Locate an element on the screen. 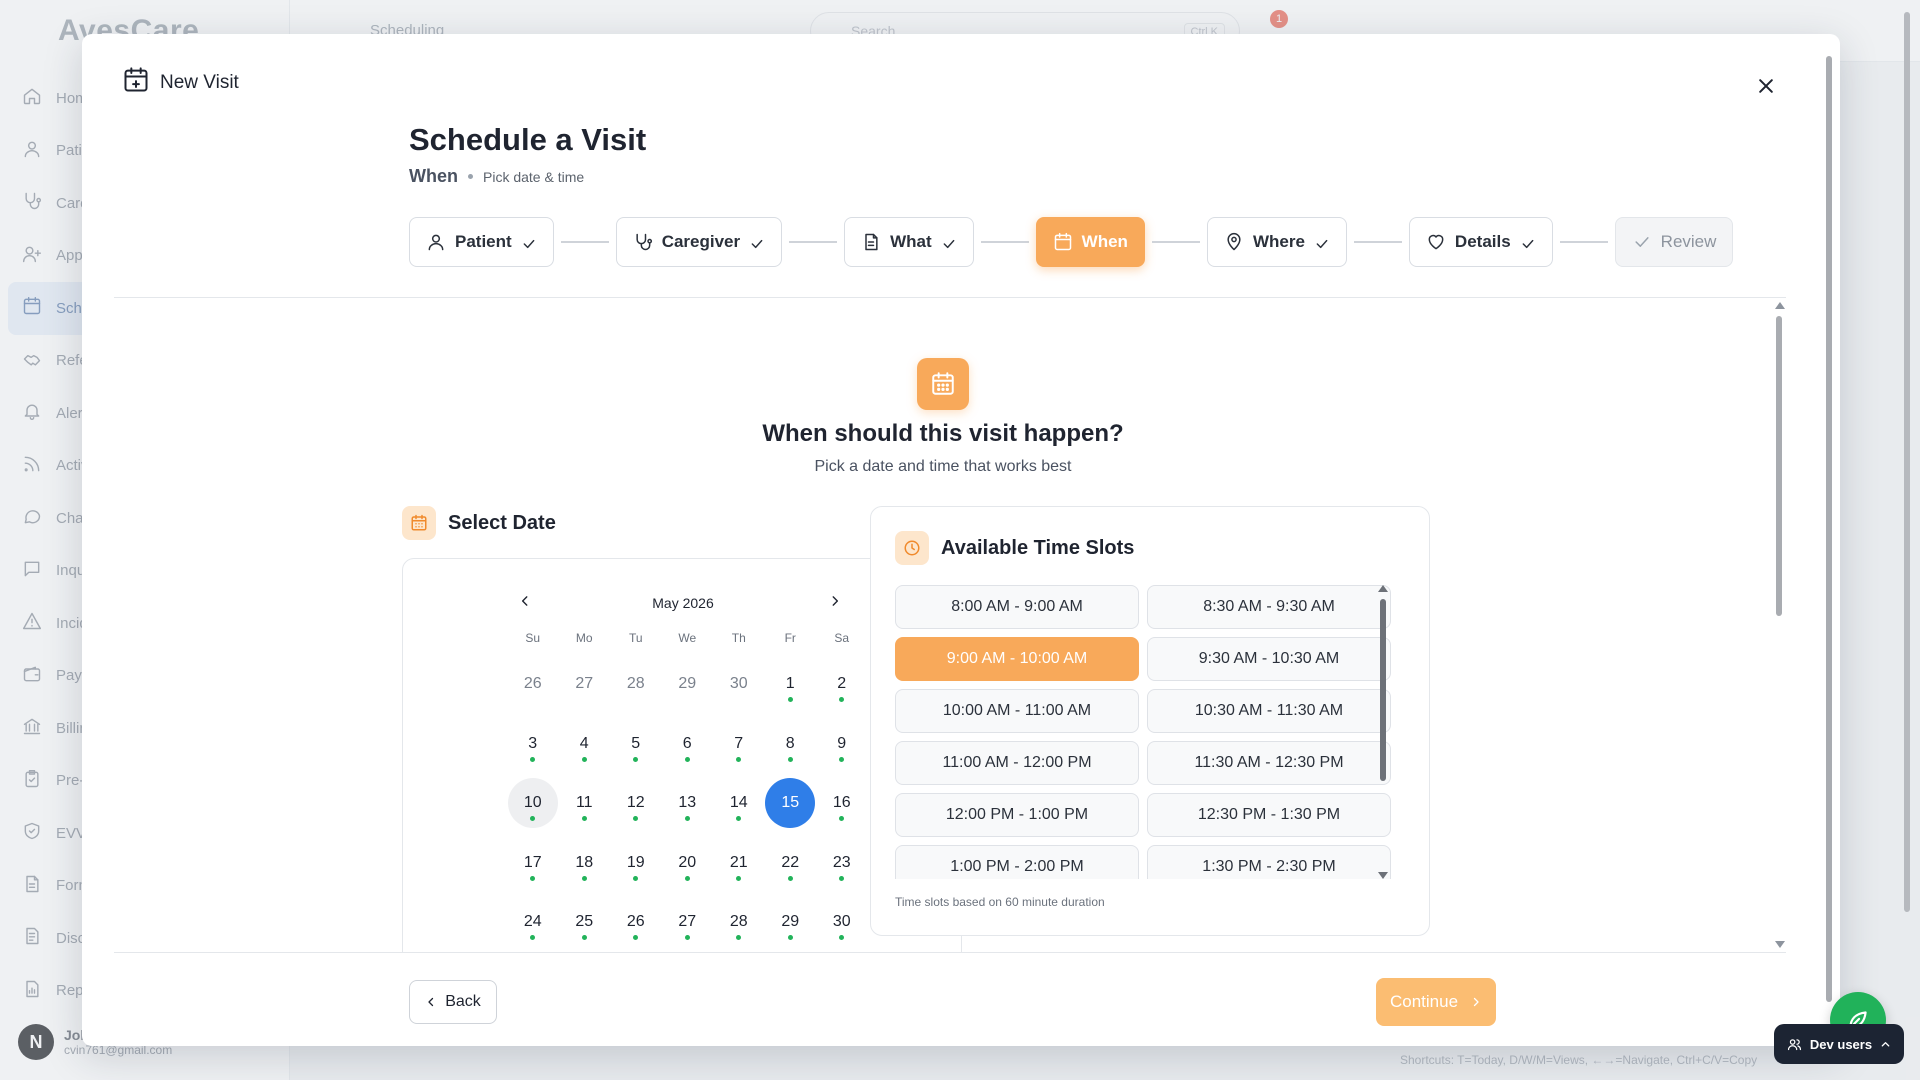  calendar-day: 24 is located at coordinates (533, 921).